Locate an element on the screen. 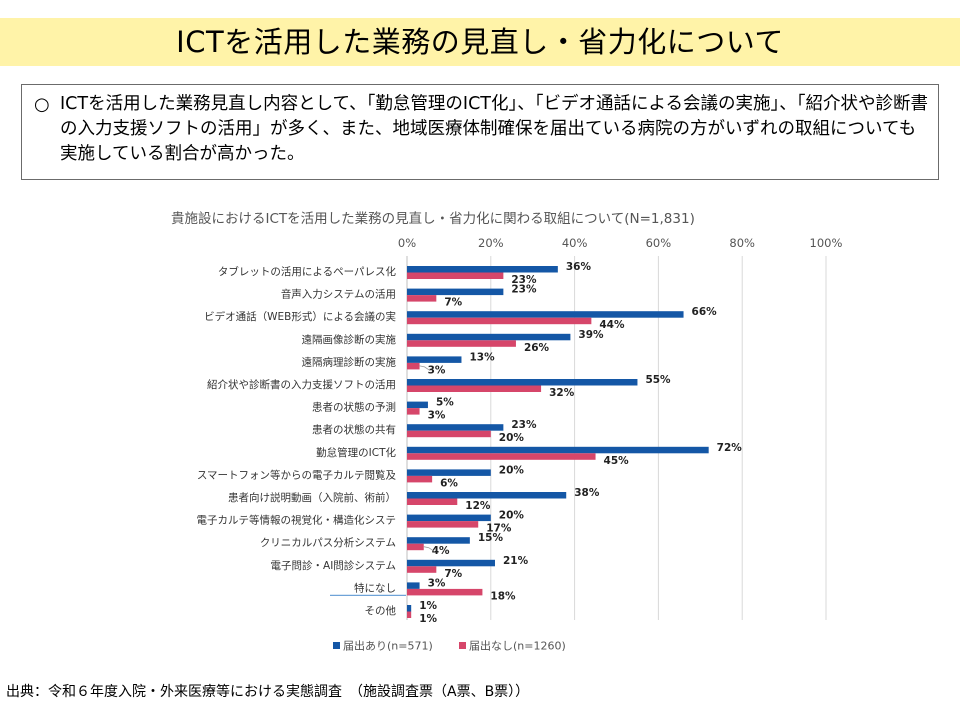  legend-label-ari: 届出あり(n=571) is located at coordinates (388, 646).